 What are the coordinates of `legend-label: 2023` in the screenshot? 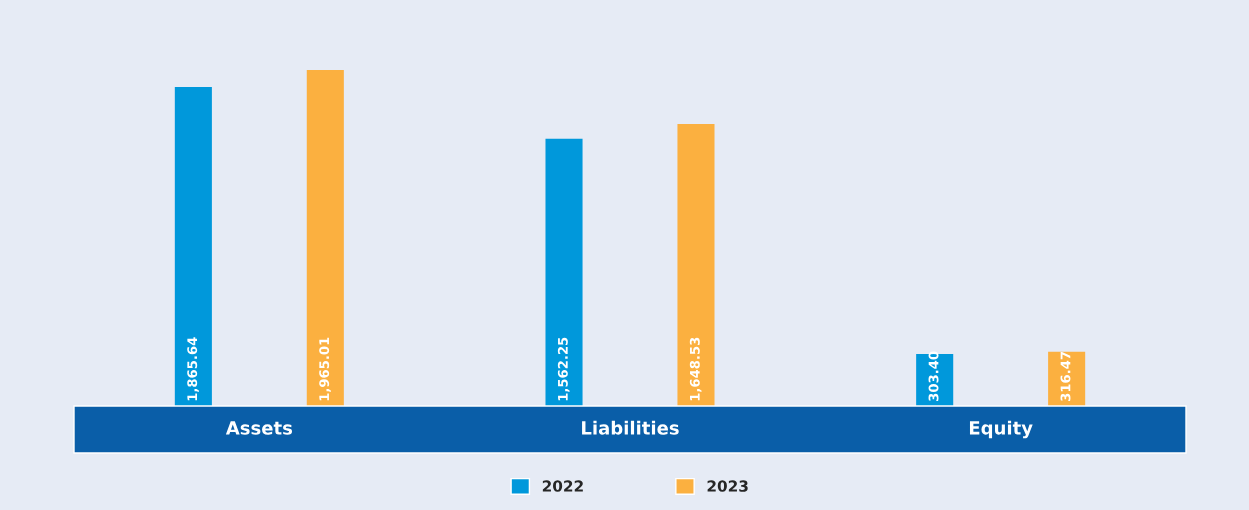 It's located at (727, 486).